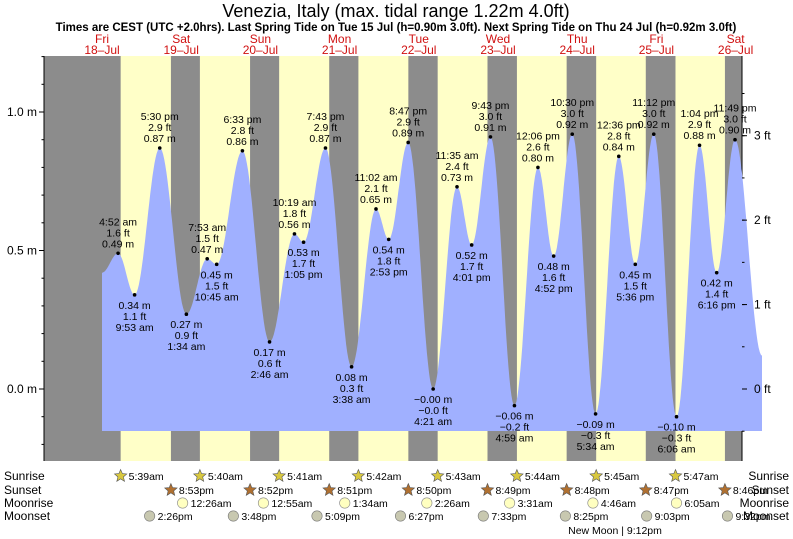  I want to click on tide-height-m-label: 0.73 m, so click(457, 178).